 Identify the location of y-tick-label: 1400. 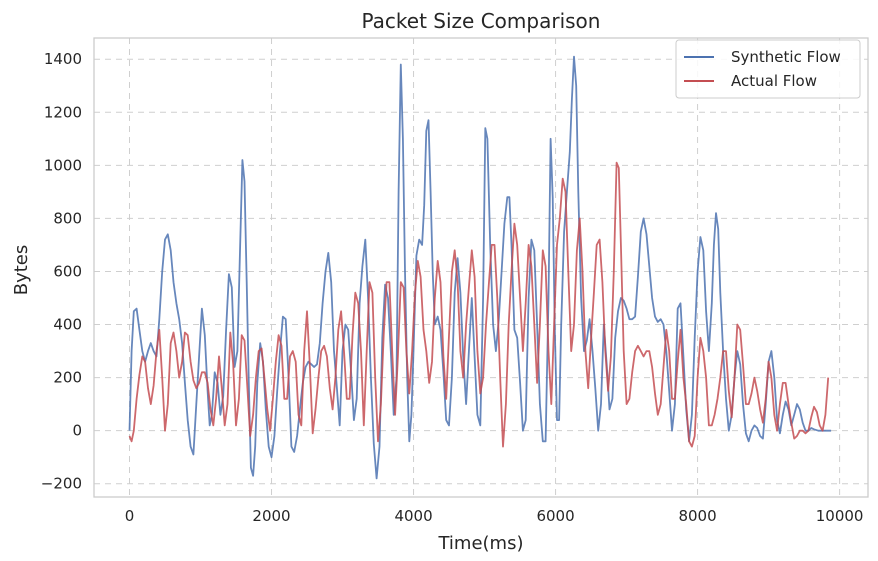
(63, 59).